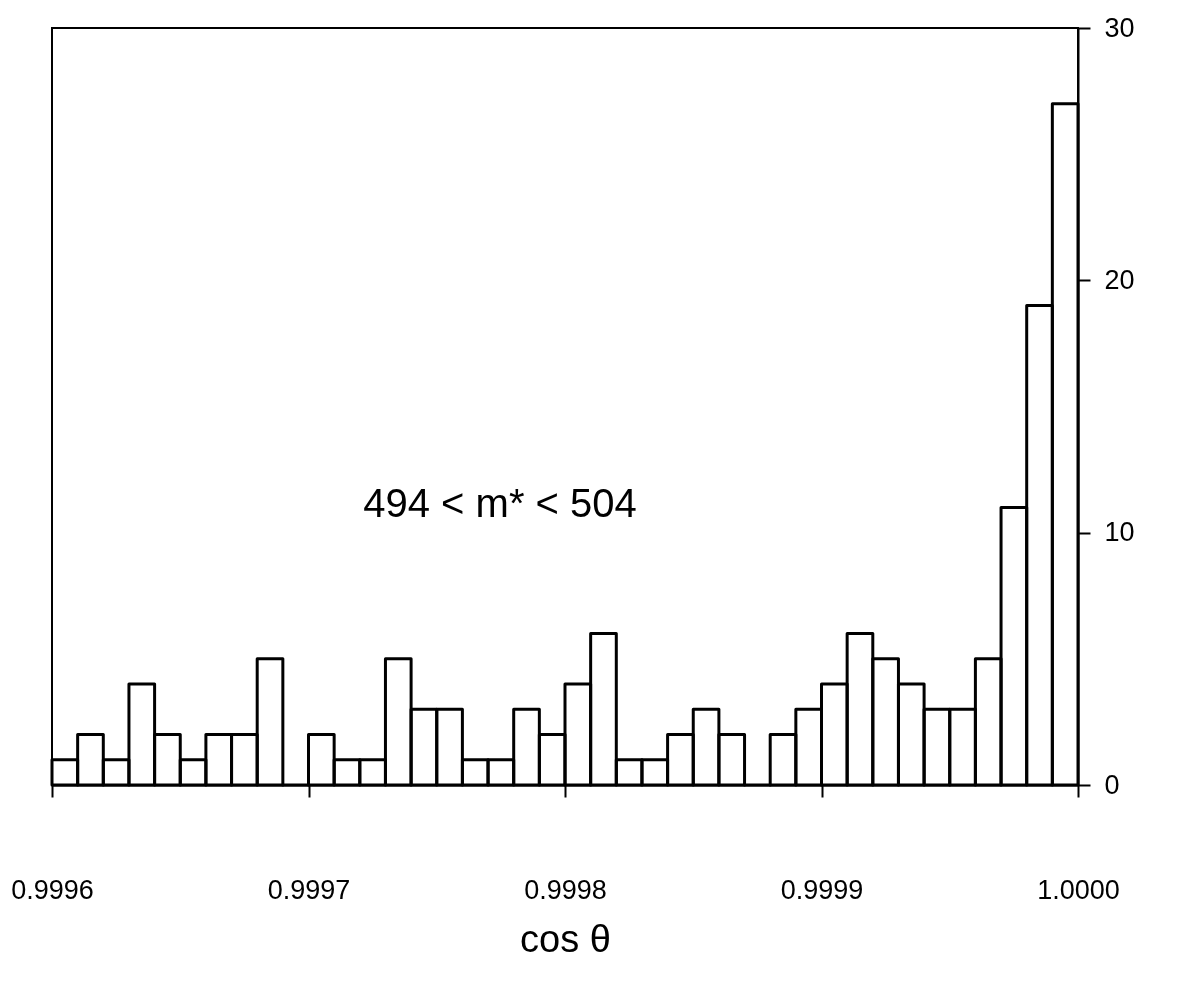 This screenshot has height=993, width=1178. What do you see at coordinates (1119, 27) in the screenshot?
I see `y-tick-label: 30` at bounding box center [1119, 27].